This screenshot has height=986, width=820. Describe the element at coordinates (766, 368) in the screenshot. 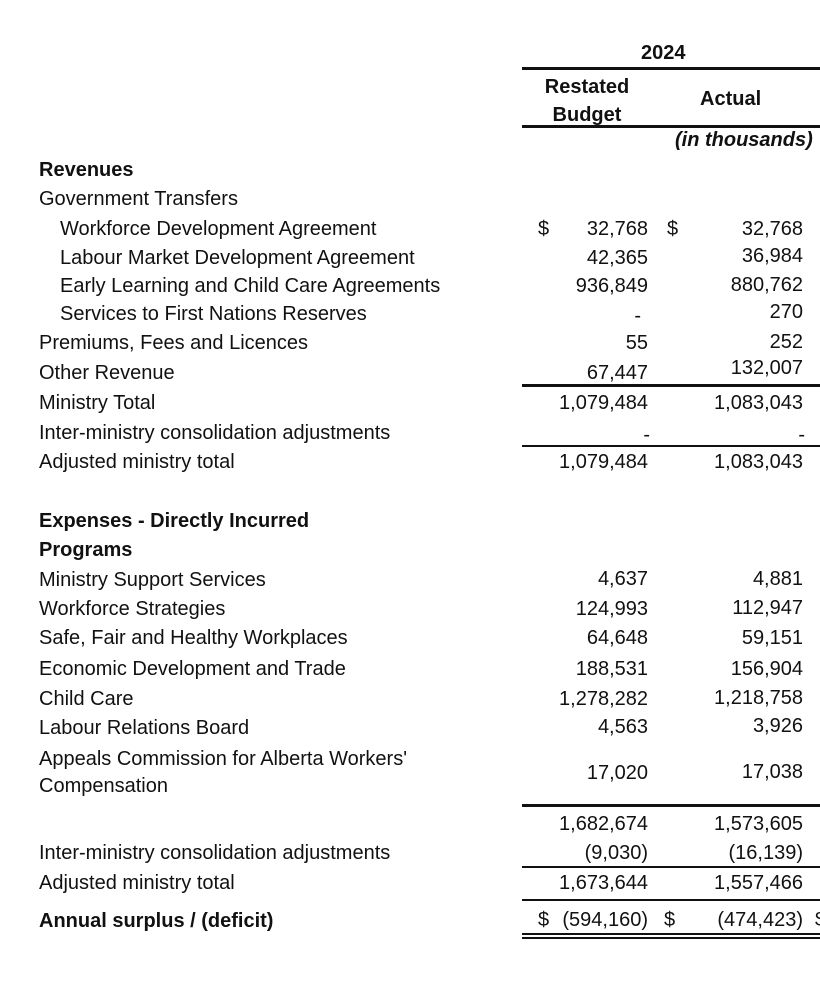

I see `actual-value: 132,007` at that location.